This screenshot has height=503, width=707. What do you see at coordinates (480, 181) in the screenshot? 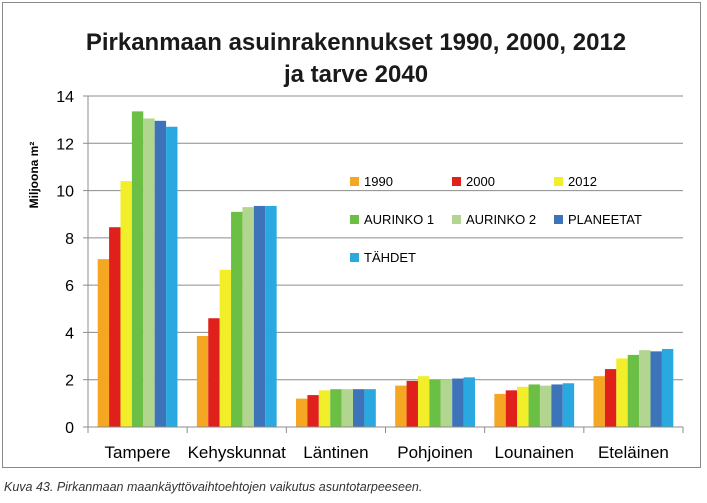
I see `legend-label: 2000` at bounding box center [480, 181].